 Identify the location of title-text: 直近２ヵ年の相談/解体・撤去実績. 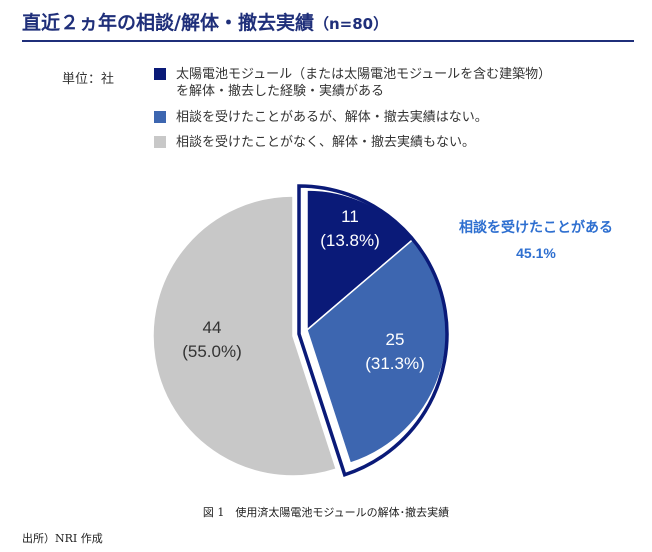
(168, 23).